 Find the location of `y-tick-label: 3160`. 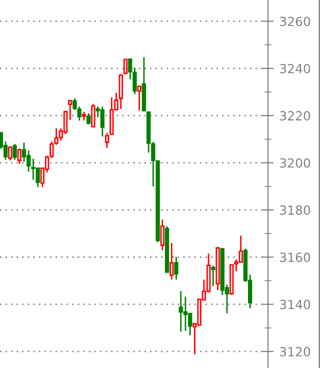

y-tick-label: 3160 is located at coordinates (295, 257).